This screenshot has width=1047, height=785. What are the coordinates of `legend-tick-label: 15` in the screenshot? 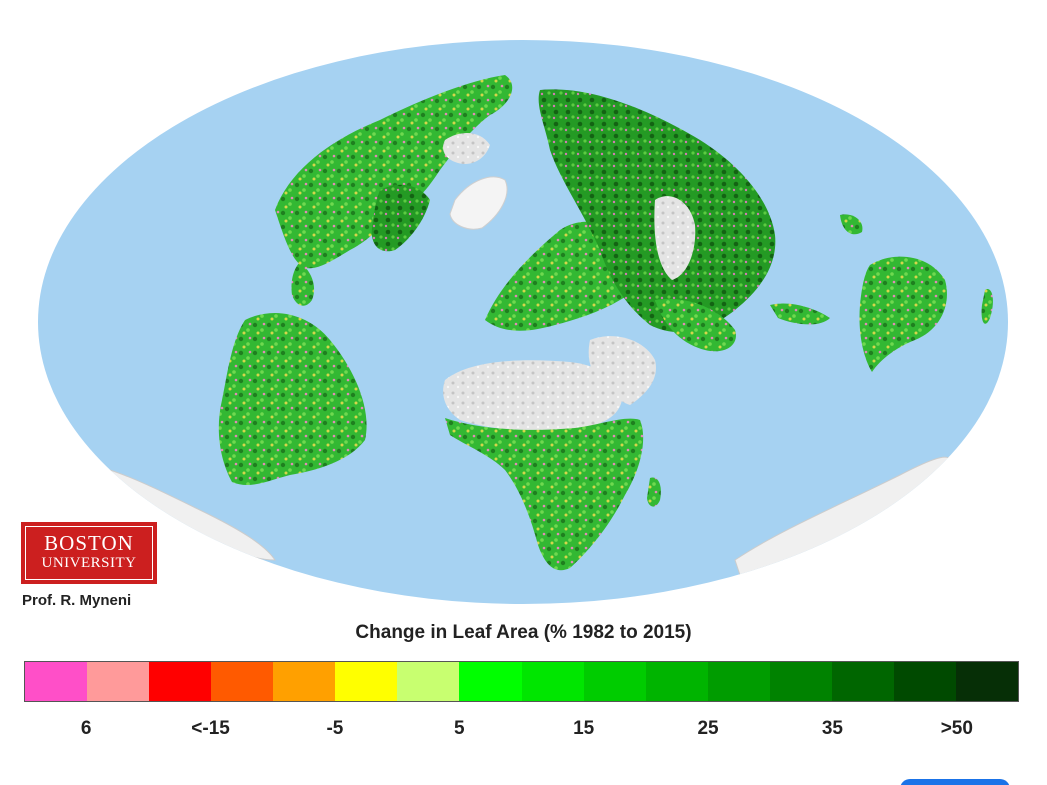 It's located at (584, 728).